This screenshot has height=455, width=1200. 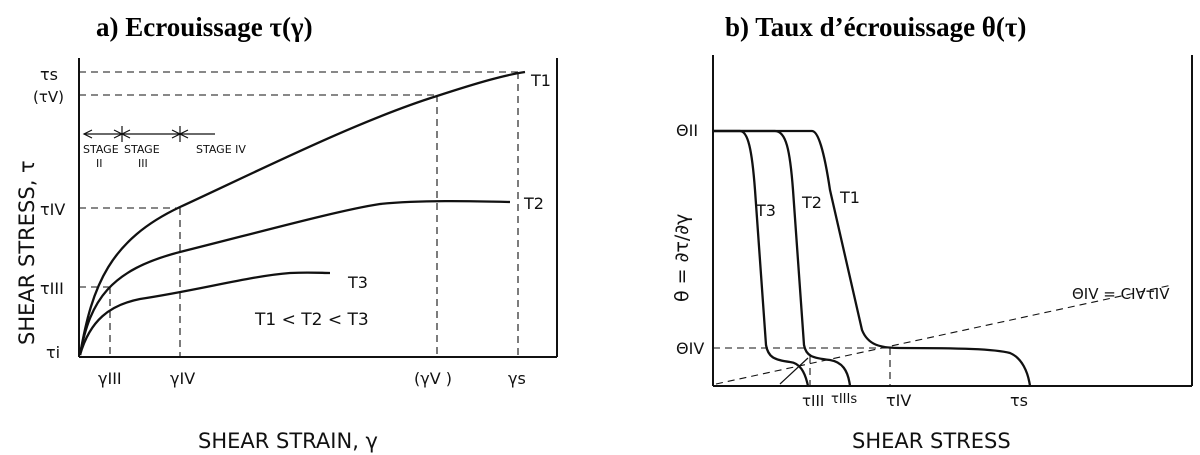 I want to click on x-tick-tau-iv-b: τIV, so click(x=898, y=400).